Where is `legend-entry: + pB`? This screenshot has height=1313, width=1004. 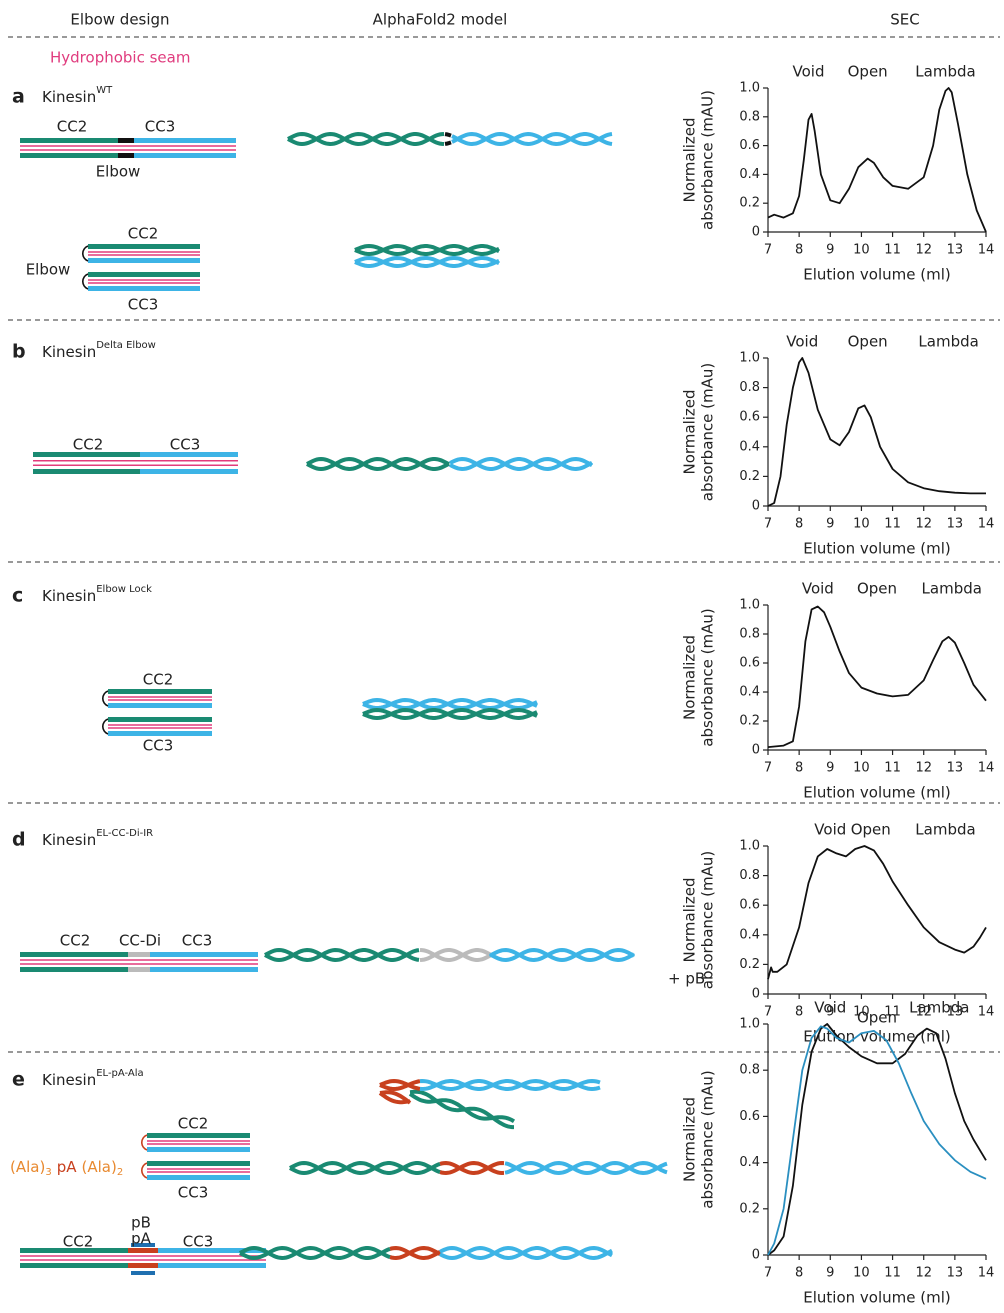
legend-entry: + pB is located at coordinates (686, 979).